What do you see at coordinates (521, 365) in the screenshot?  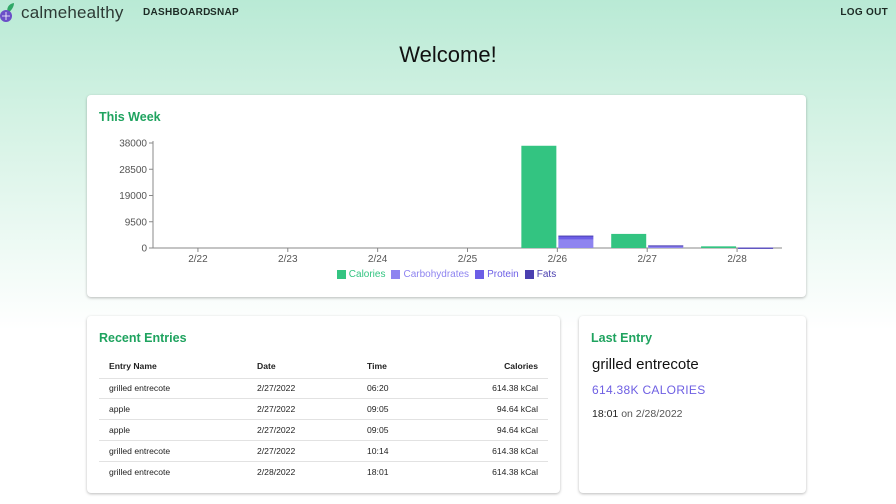 I see `column-header-calories: Calories` at bounding box center [521, 365].